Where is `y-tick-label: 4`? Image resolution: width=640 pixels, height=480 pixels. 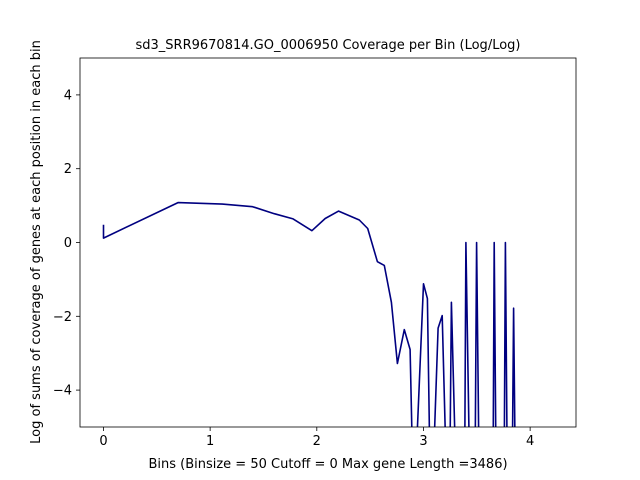
y-tick-label: 4 is located at coordinates (68, 95).